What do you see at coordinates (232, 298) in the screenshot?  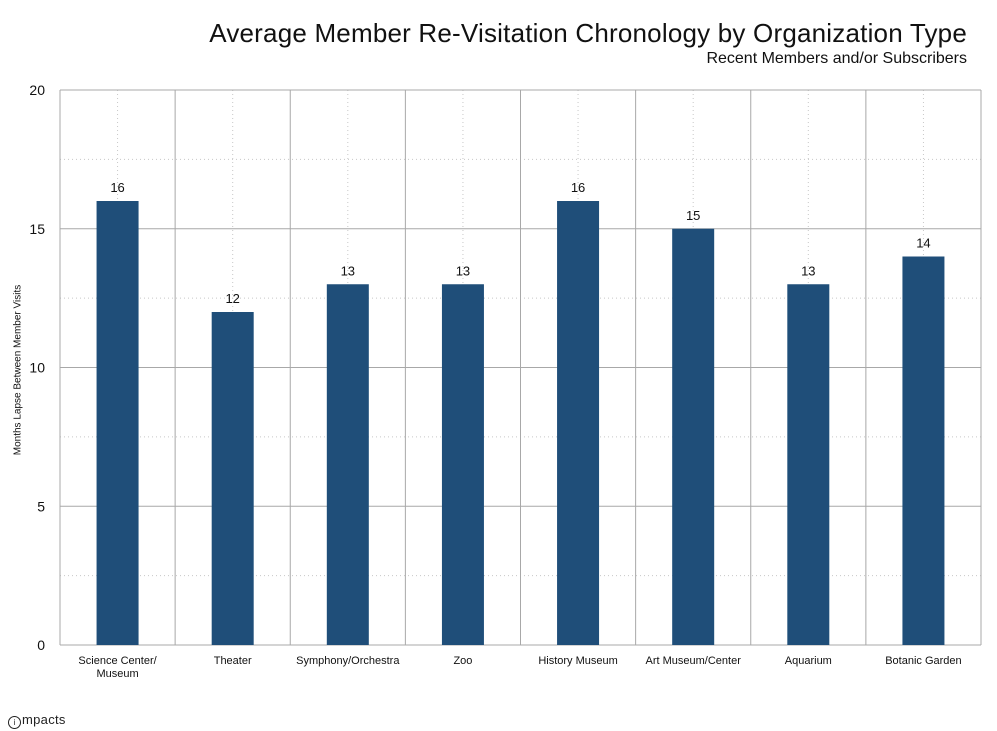 I see `data-label: 12` at bounding box center [232, 298].